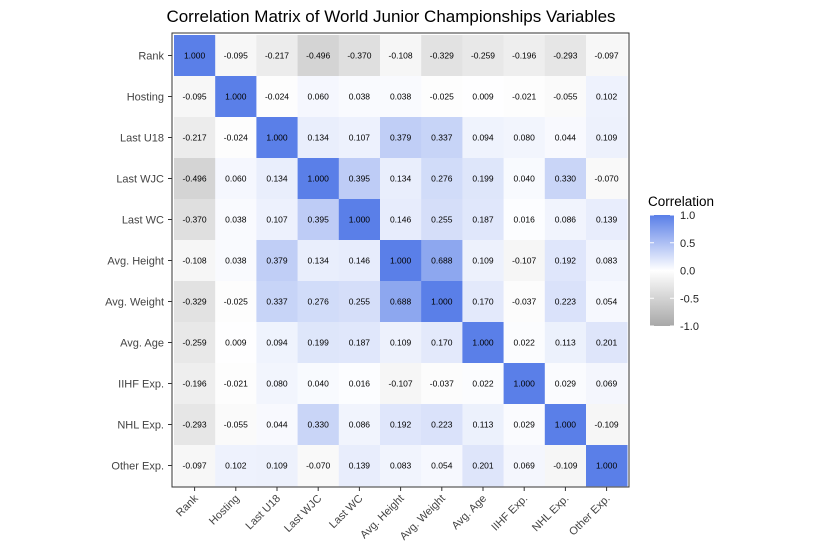 Image resolution: width=830 pixels, height=554 pixels. Describe the element at coordinates (442, 97) in the screenshot. I see `cell-value-label: -0.025` at that location.